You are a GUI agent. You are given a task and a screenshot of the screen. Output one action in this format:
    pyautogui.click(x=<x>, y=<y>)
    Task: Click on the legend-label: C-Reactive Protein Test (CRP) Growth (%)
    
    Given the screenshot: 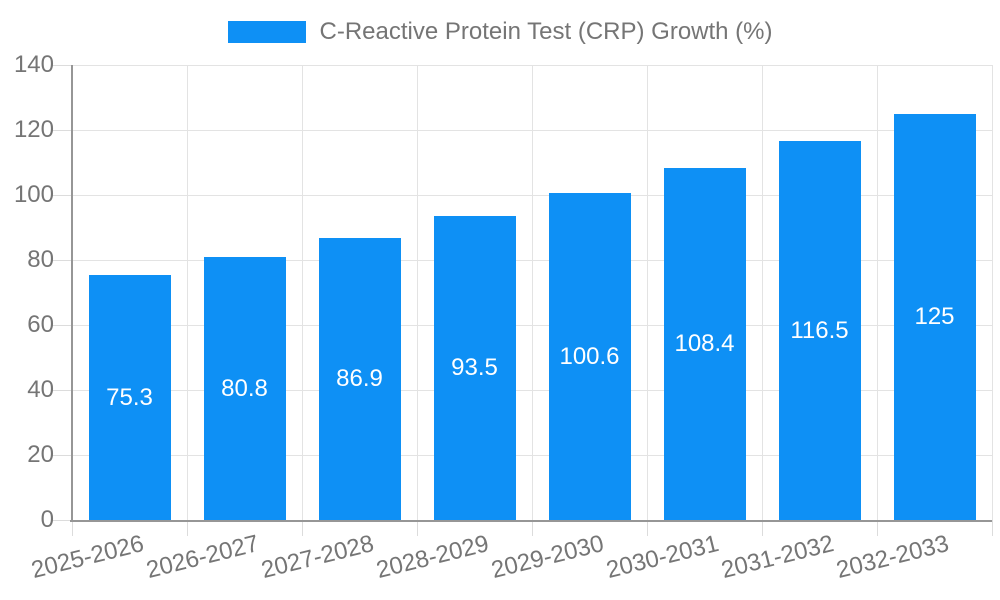 What is the action you would take?
    pyautogui.click(x=546, y=31)
    